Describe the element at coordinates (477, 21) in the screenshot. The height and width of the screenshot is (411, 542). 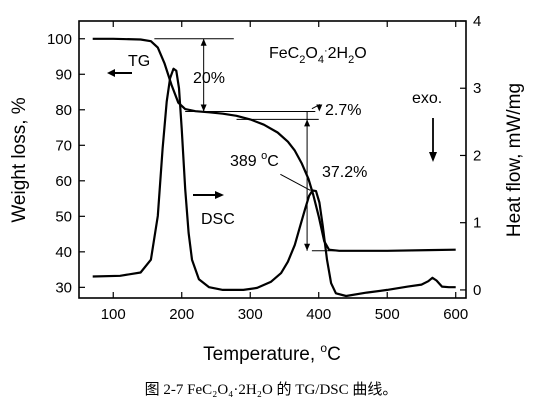
I see `y-right-tick-label: 4` at that location.